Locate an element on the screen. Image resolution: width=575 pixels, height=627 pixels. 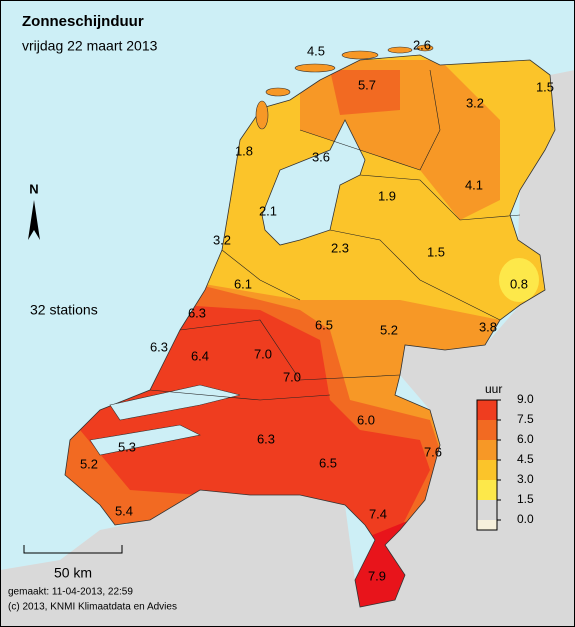
legend-tick-label: 1.5 is located at coordinates (525, 499).